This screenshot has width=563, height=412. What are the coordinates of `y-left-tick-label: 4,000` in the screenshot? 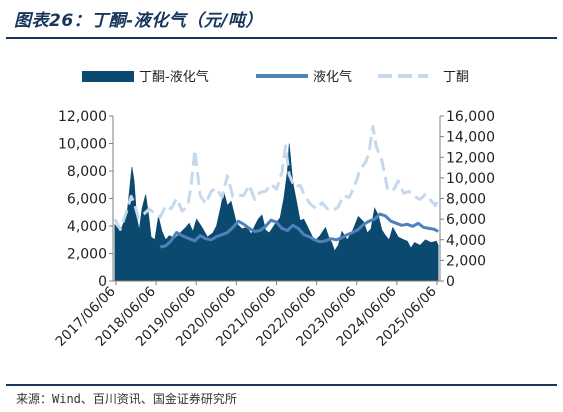 It's located at (87, 227).